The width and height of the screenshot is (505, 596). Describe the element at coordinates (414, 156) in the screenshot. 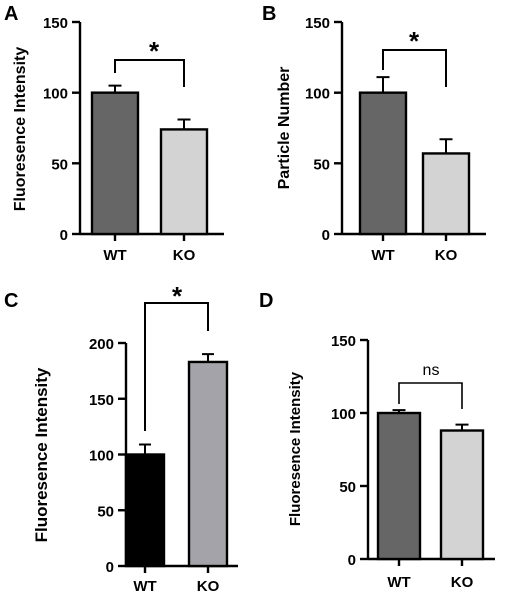

I see `panel-b-bars` at that location.